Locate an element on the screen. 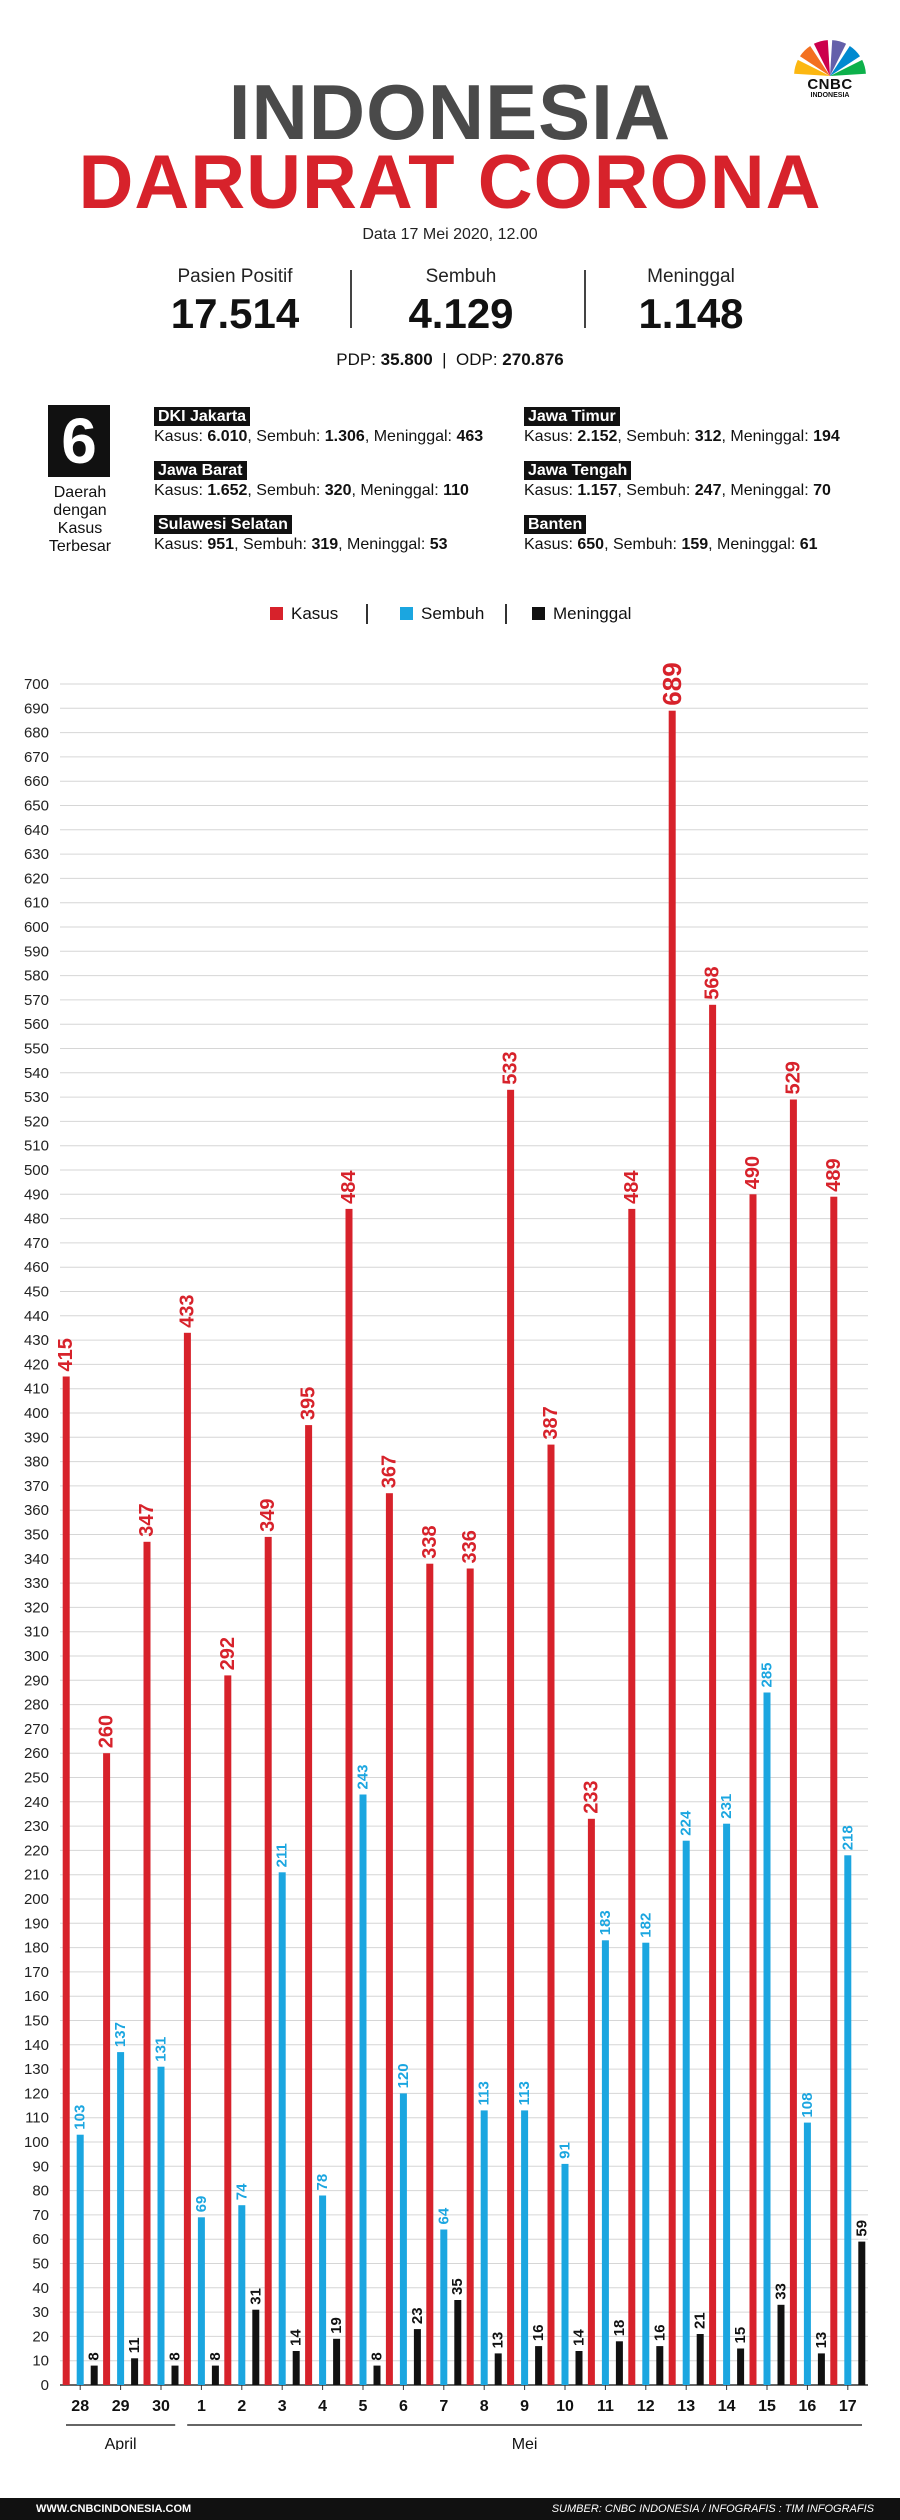 This screenshot has width=900, height=2520. legend-meninggal: Meninggal is located at coordinates (581, 614).